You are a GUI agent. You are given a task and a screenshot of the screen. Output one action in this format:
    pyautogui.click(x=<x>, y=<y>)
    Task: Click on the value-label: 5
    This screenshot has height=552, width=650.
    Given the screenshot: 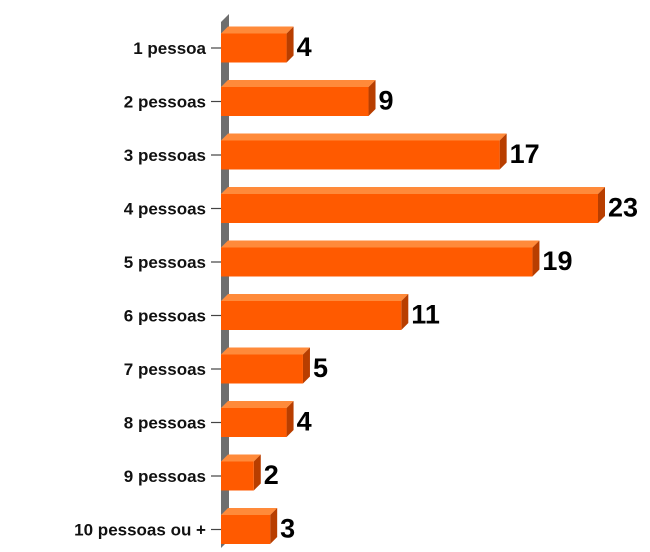 What is the action you would take?
    pyautogui.click(x=320, y=368)
    